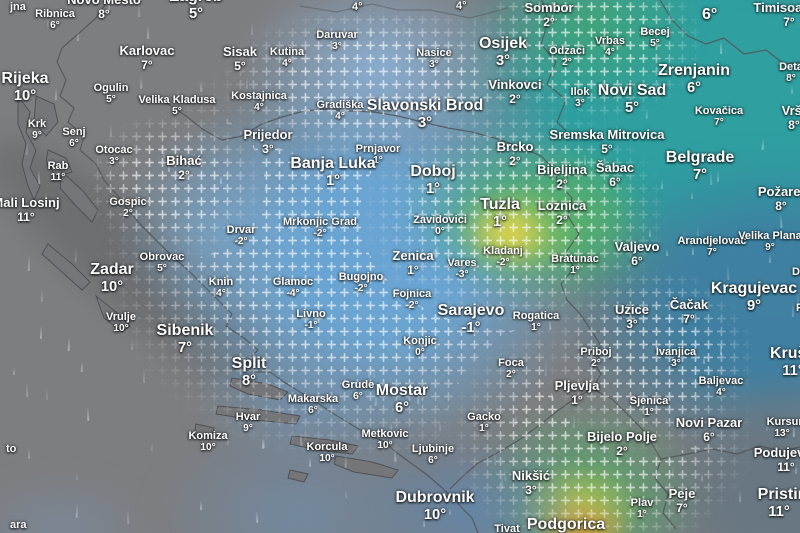 This screenshot has height=533, width=800. I want to click on city-label: Ilok 3°, so click(580, 98).